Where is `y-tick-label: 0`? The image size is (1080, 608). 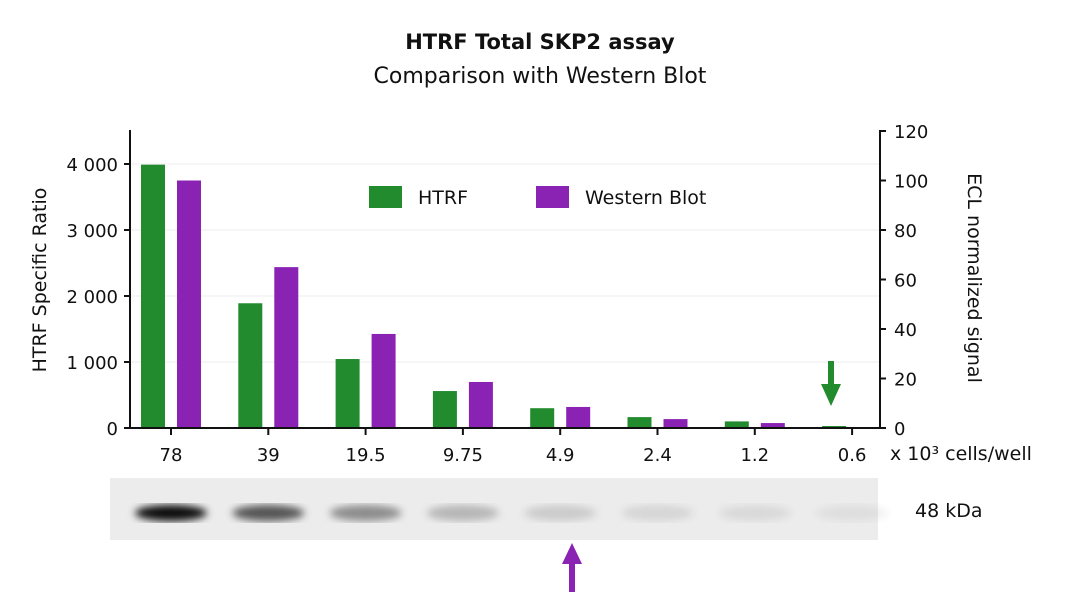 y-tick-label: 0 is located at coordinates (112, 429).